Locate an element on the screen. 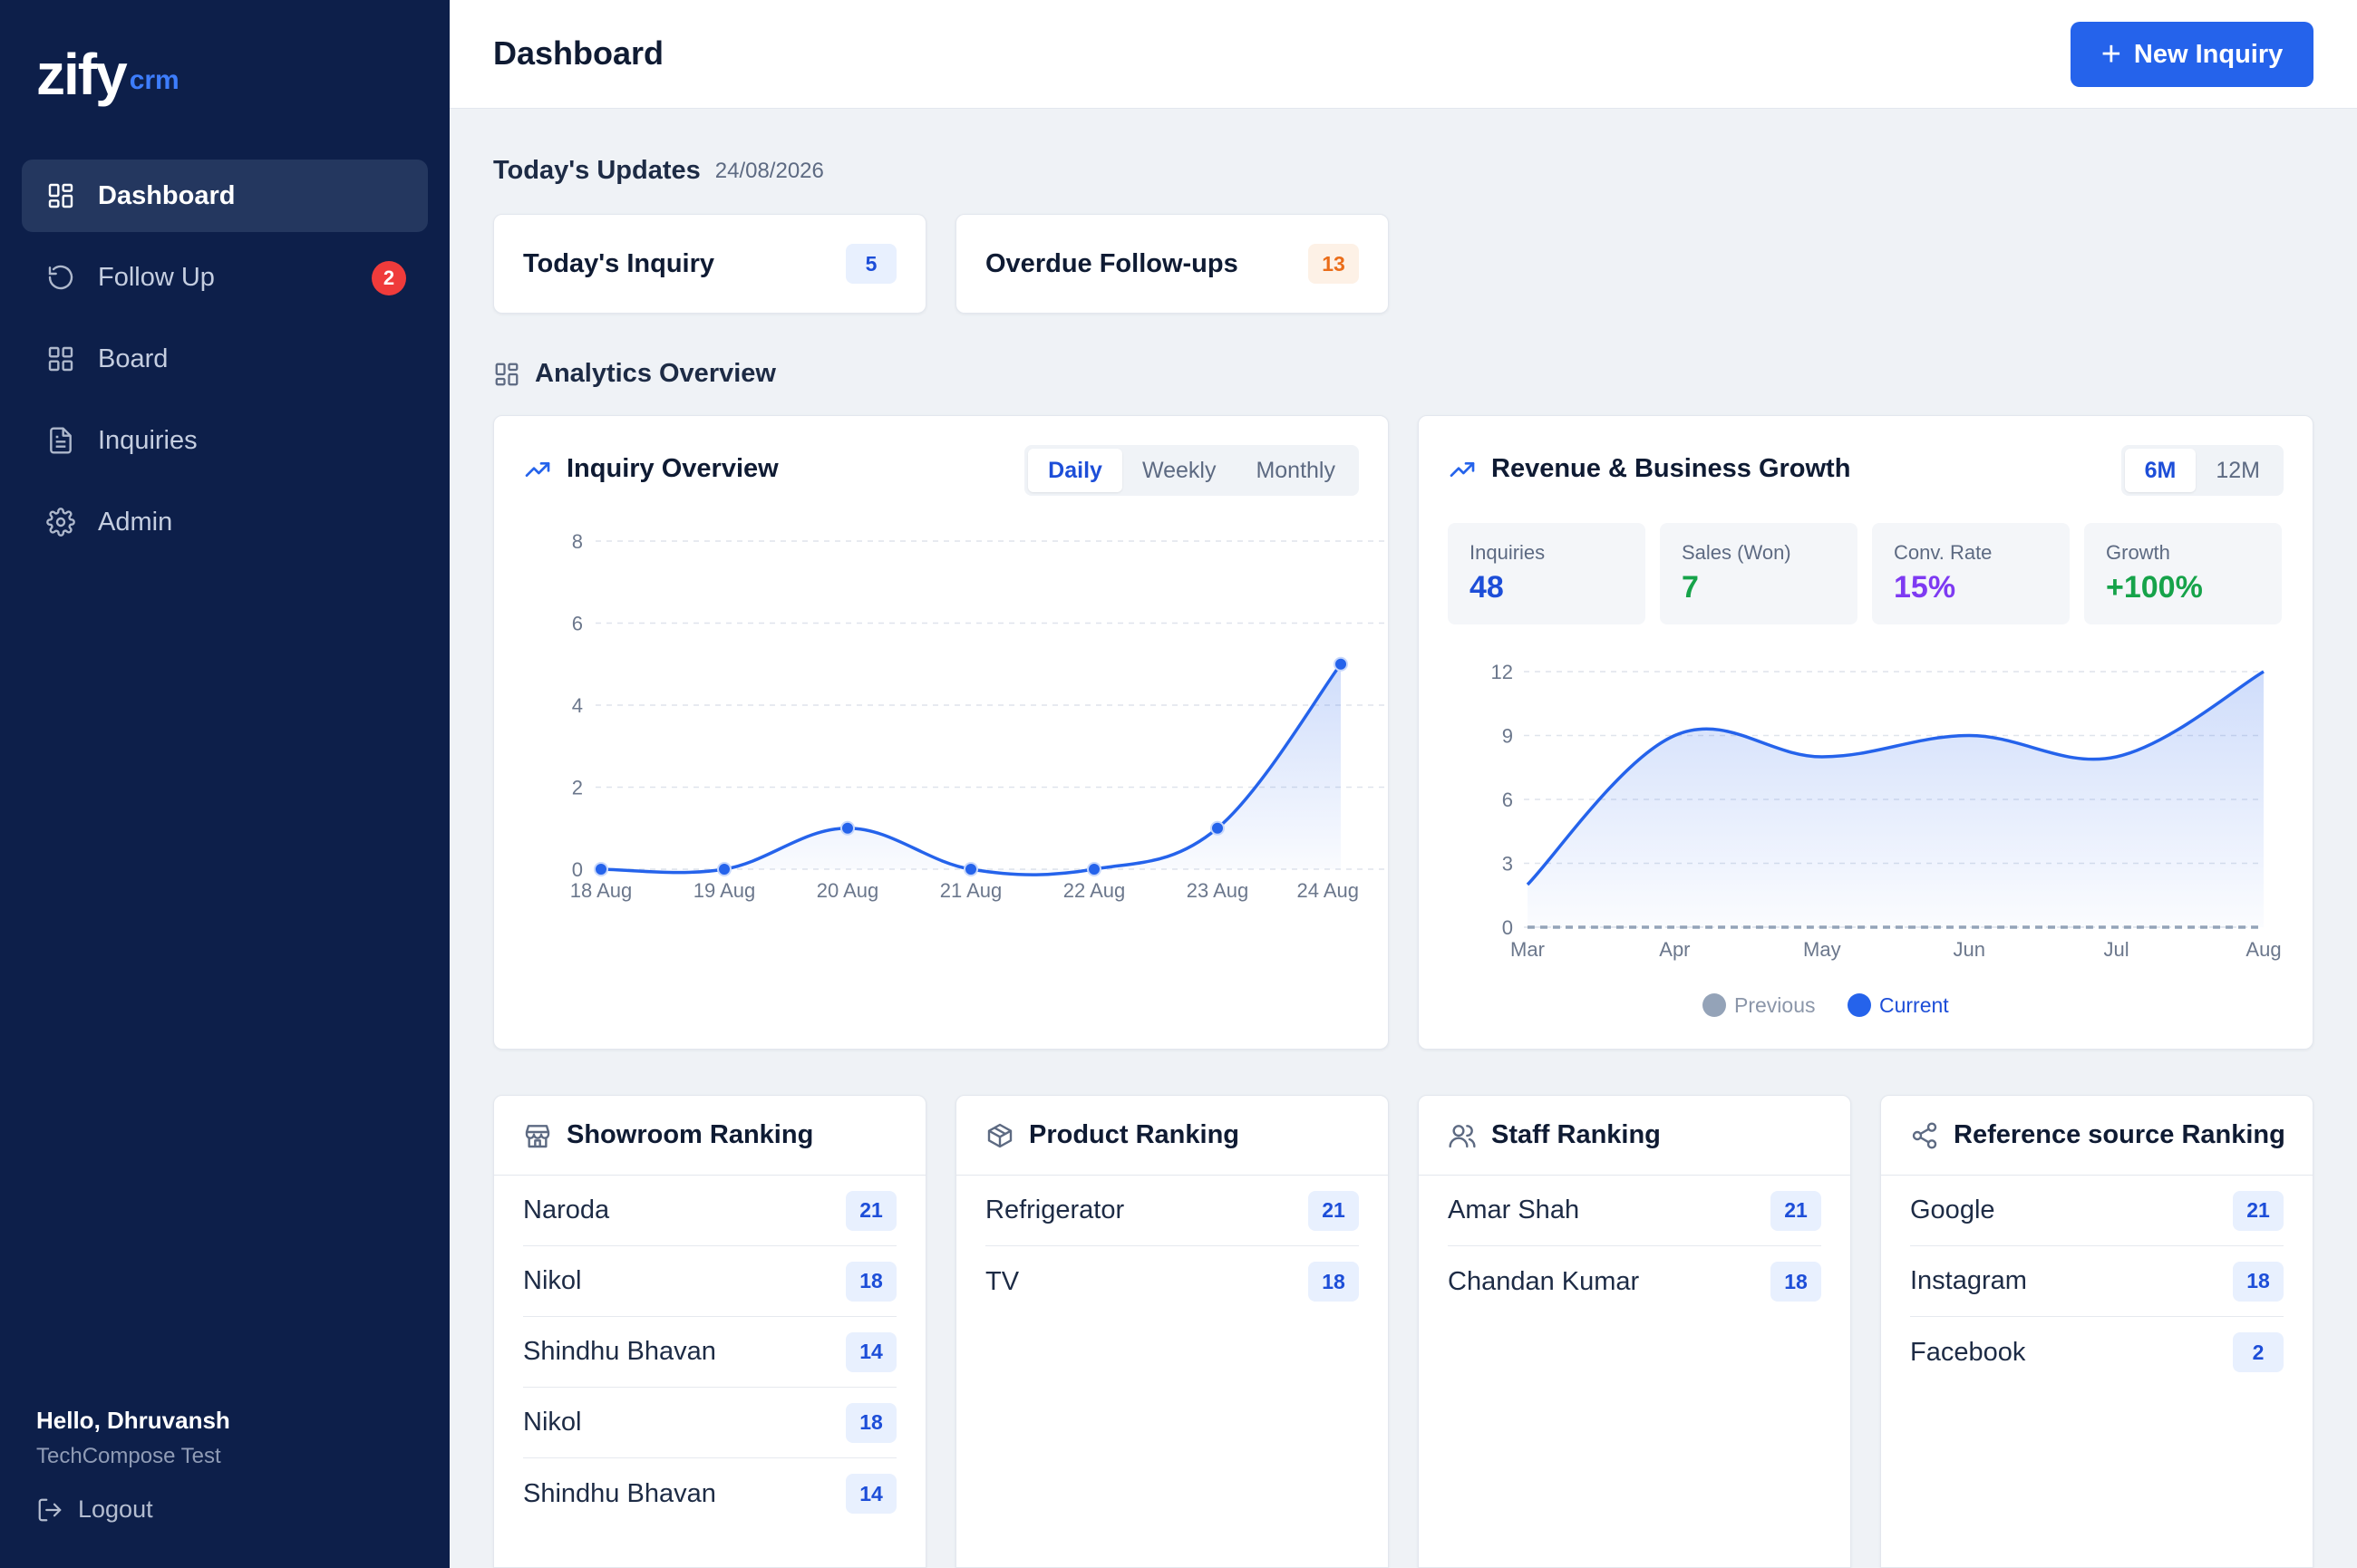 The height and width of the screenshot is (1568, 2357). ranking-list: Google 21 Instagram 18 Facebook 2 is located at coordinates (2097, 1282).